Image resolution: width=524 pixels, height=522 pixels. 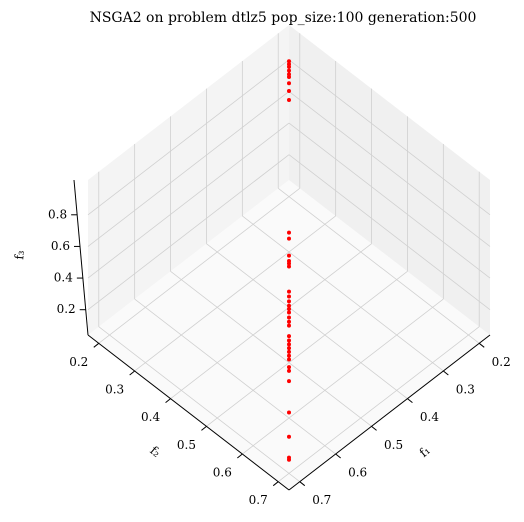 What do you see at coordinates (501, 362) in the screenshot?
I see `x-tick-label: 0.2` at bounding box center [501, 362].